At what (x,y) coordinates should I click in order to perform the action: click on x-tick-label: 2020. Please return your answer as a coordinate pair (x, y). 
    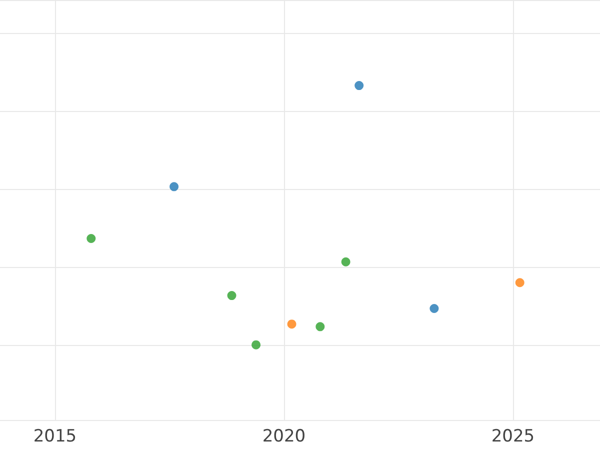
    Looking at the image, I should click on (284, 436).